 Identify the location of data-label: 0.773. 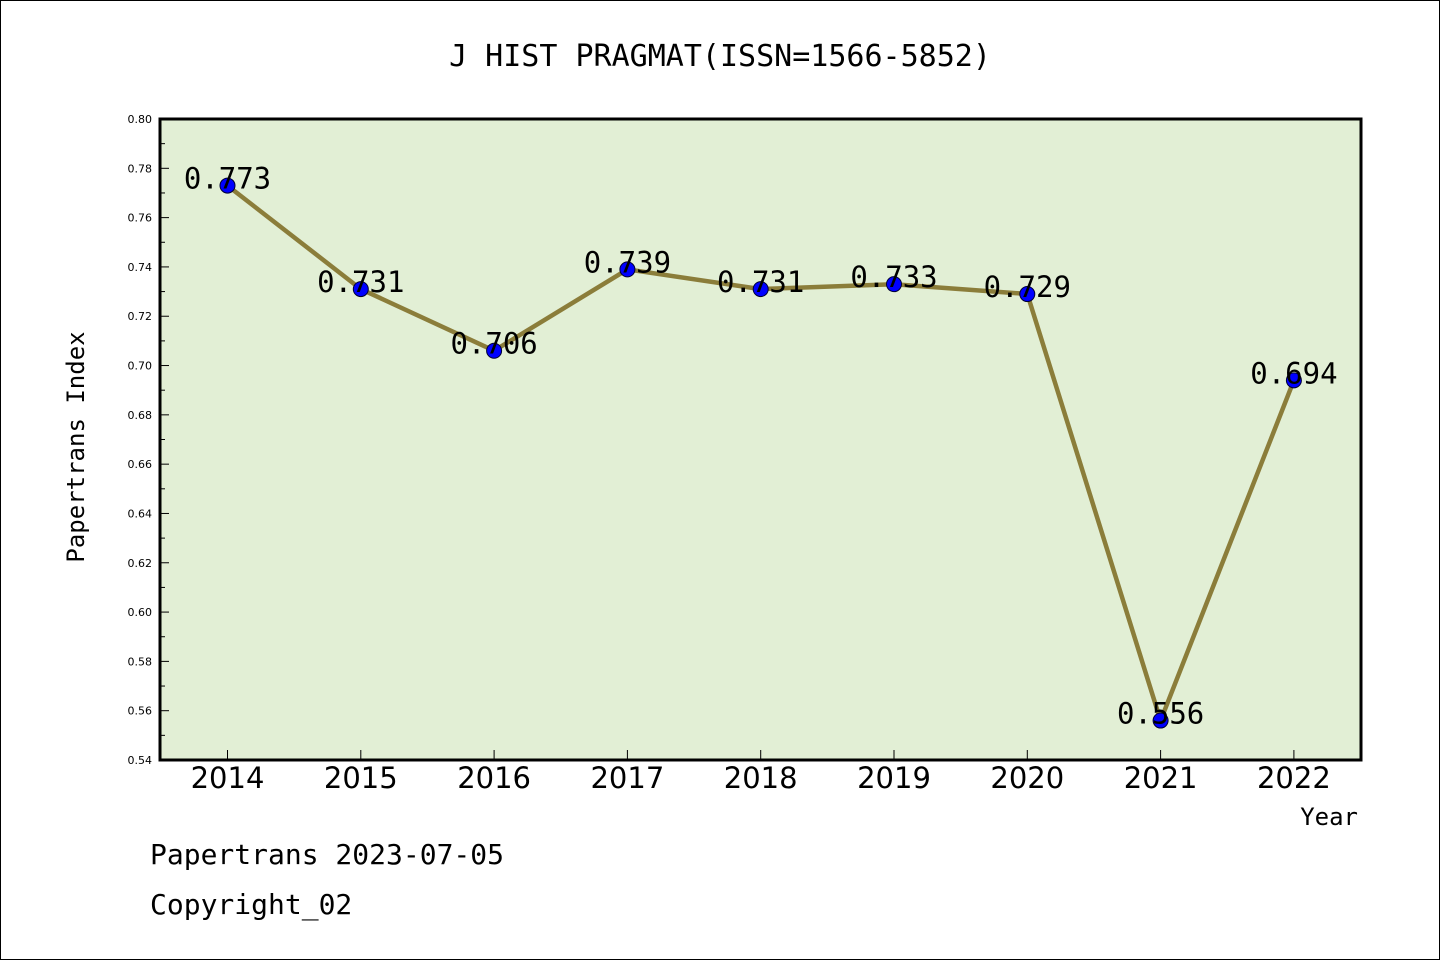
(227, 179).